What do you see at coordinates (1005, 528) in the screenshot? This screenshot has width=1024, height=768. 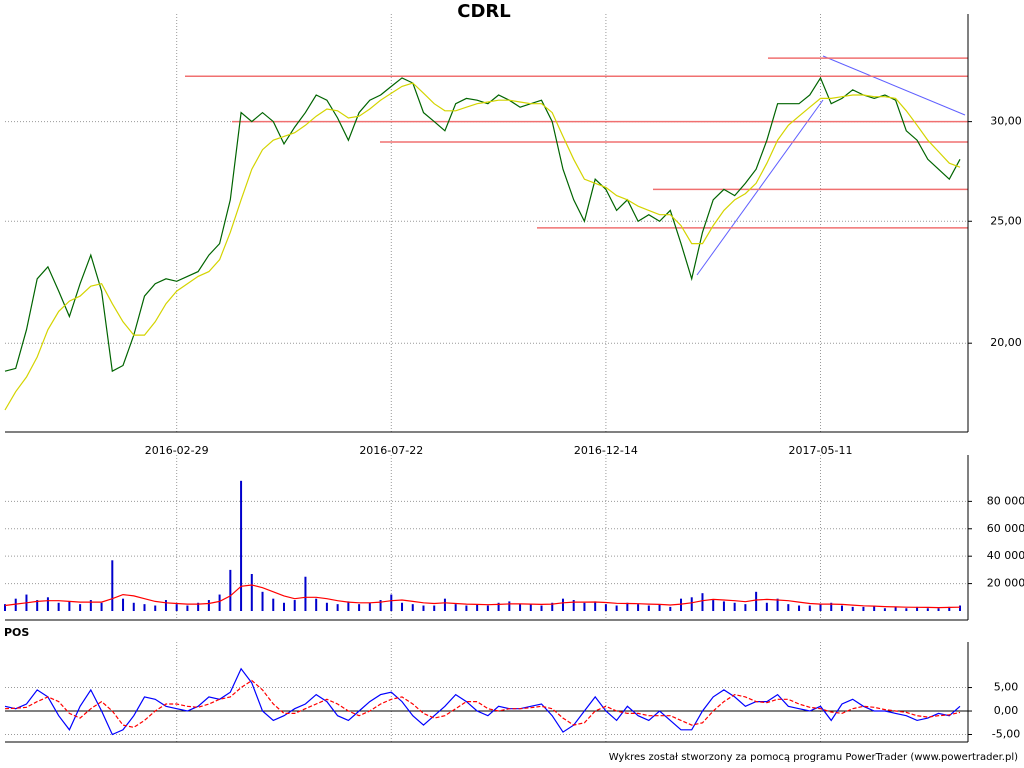 I see `y-tick-label: 60 000` at bounding box center [1005, 528].